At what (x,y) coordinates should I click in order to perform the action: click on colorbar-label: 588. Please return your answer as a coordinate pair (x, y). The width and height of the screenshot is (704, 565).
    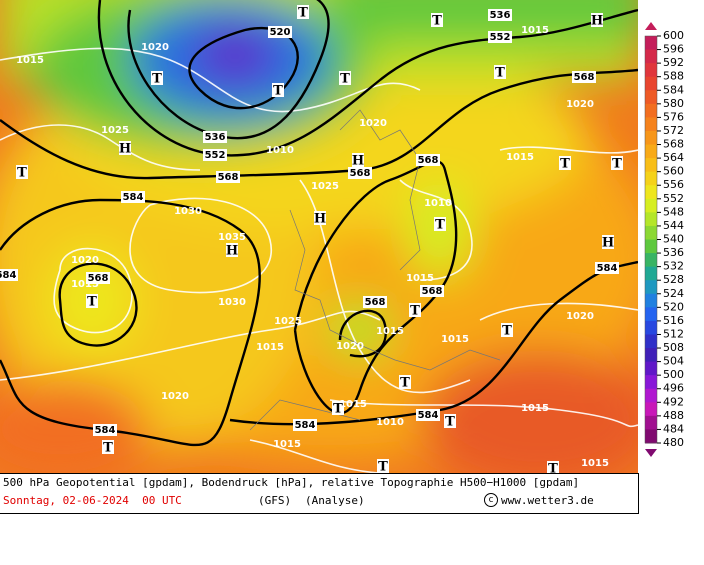
    Looking at the image, I should click on (673, 76).